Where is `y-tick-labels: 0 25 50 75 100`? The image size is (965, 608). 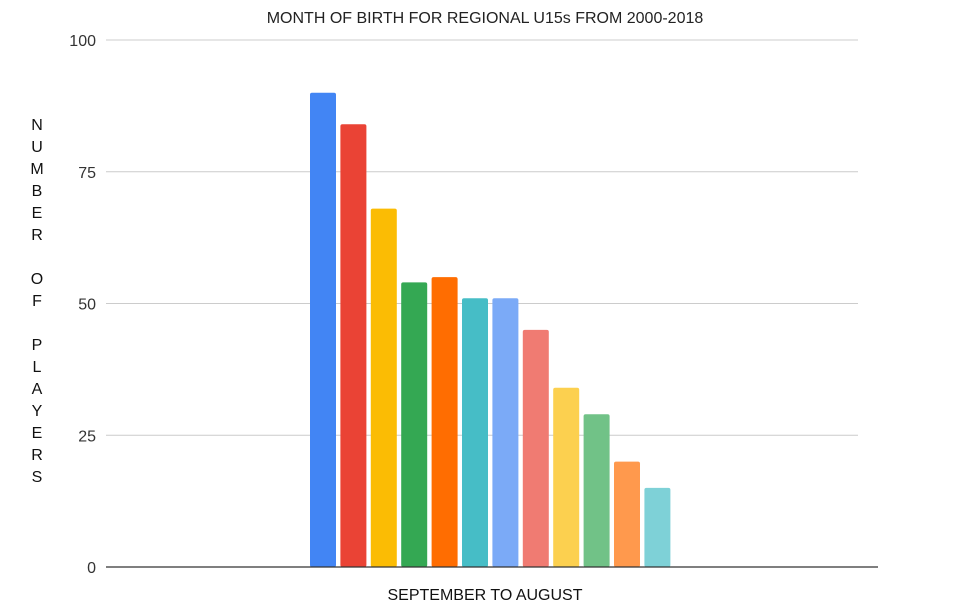 y-tick-labels: 0 25 50 75 100 is located at coordinates (82, 305).